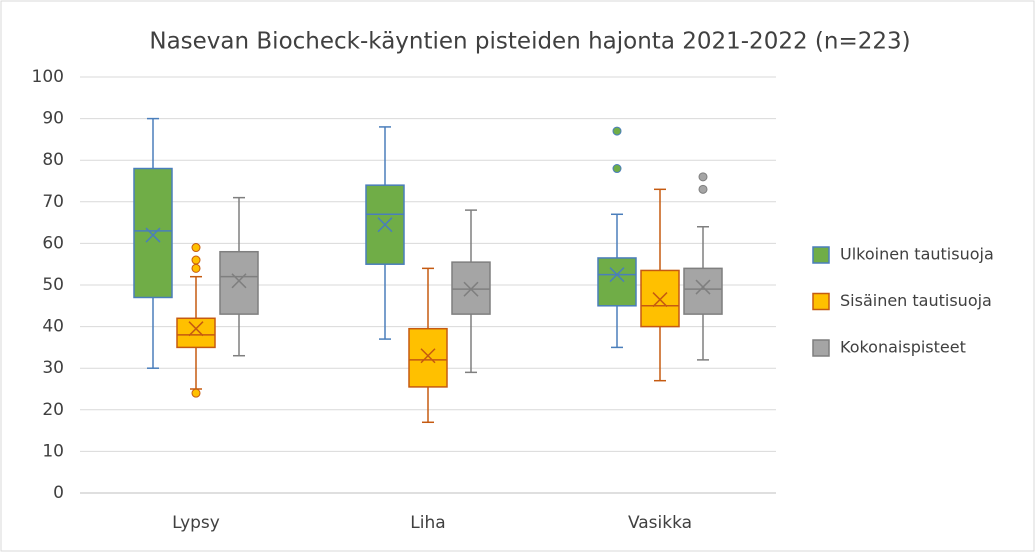 The image size is (1035, 556). Describe the element at coordinates (53, 327) in the screenshot. I see `y-tick-label: 40` at that location.